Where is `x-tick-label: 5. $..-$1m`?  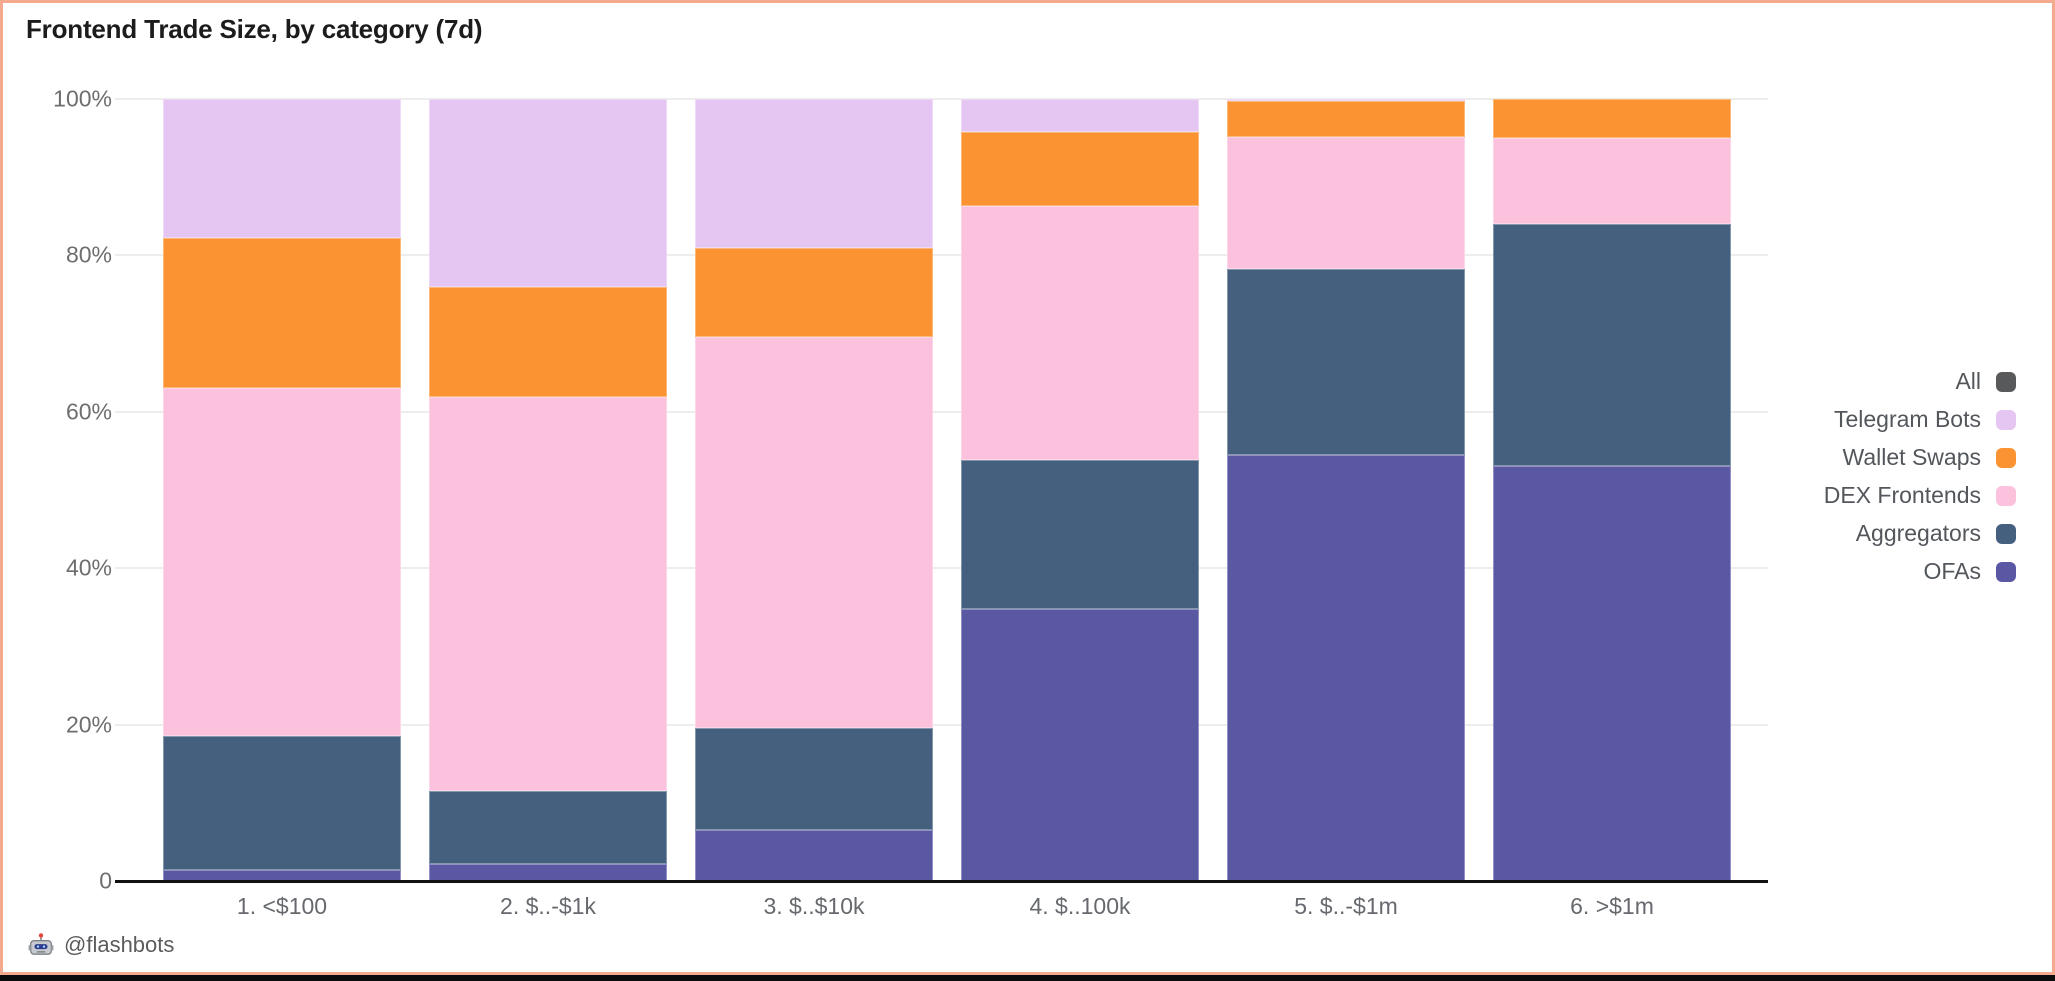 x-tick-label: 5. $..-$1m is located at coordinates (1346, 906).